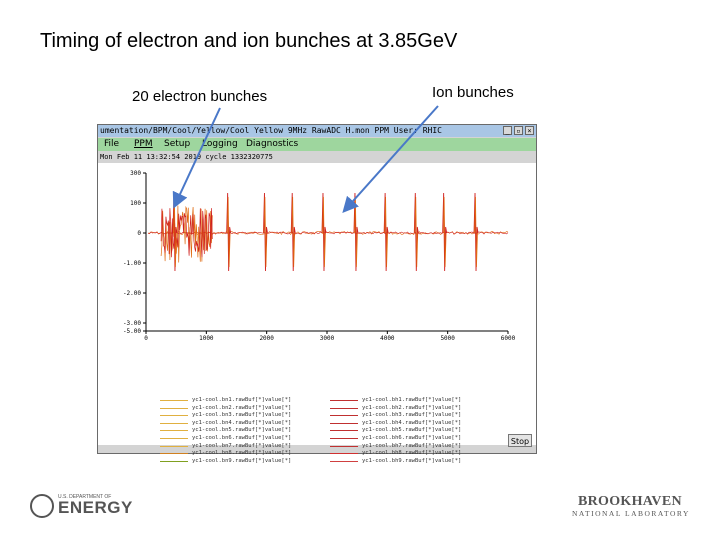  I want to click on legend-label: yc1-cool.bn3.rawBuf[*]value[*], so click(242, 415).